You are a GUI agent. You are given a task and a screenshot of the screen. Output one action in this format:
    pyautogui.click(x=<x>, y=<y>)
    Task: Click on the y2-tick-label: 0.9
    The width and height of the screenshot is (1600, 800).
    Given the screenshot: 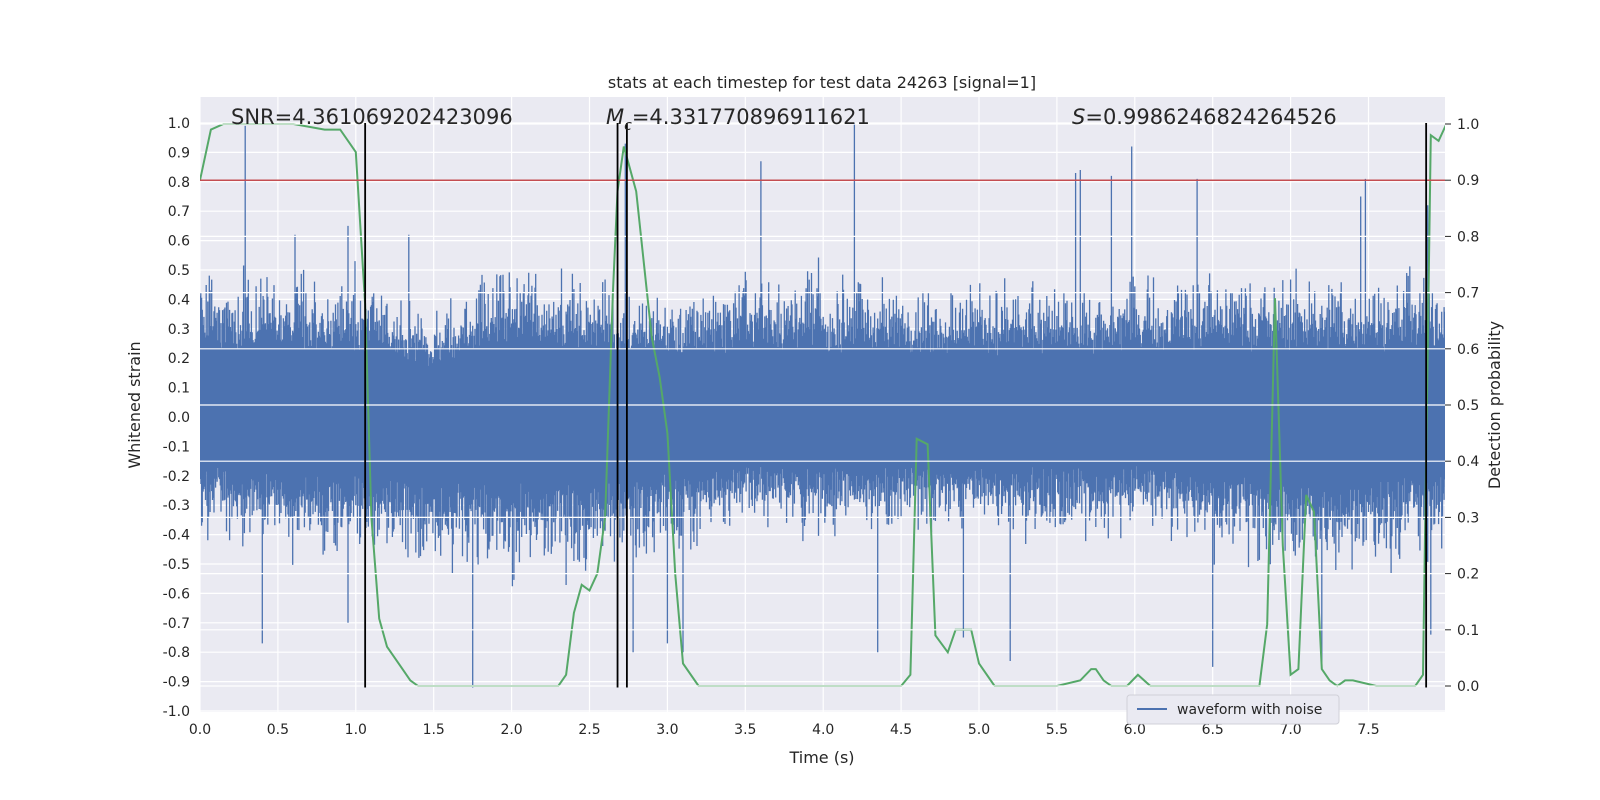 What is the action you would take?
    pyautogui.click(x=1468, y=181)
    